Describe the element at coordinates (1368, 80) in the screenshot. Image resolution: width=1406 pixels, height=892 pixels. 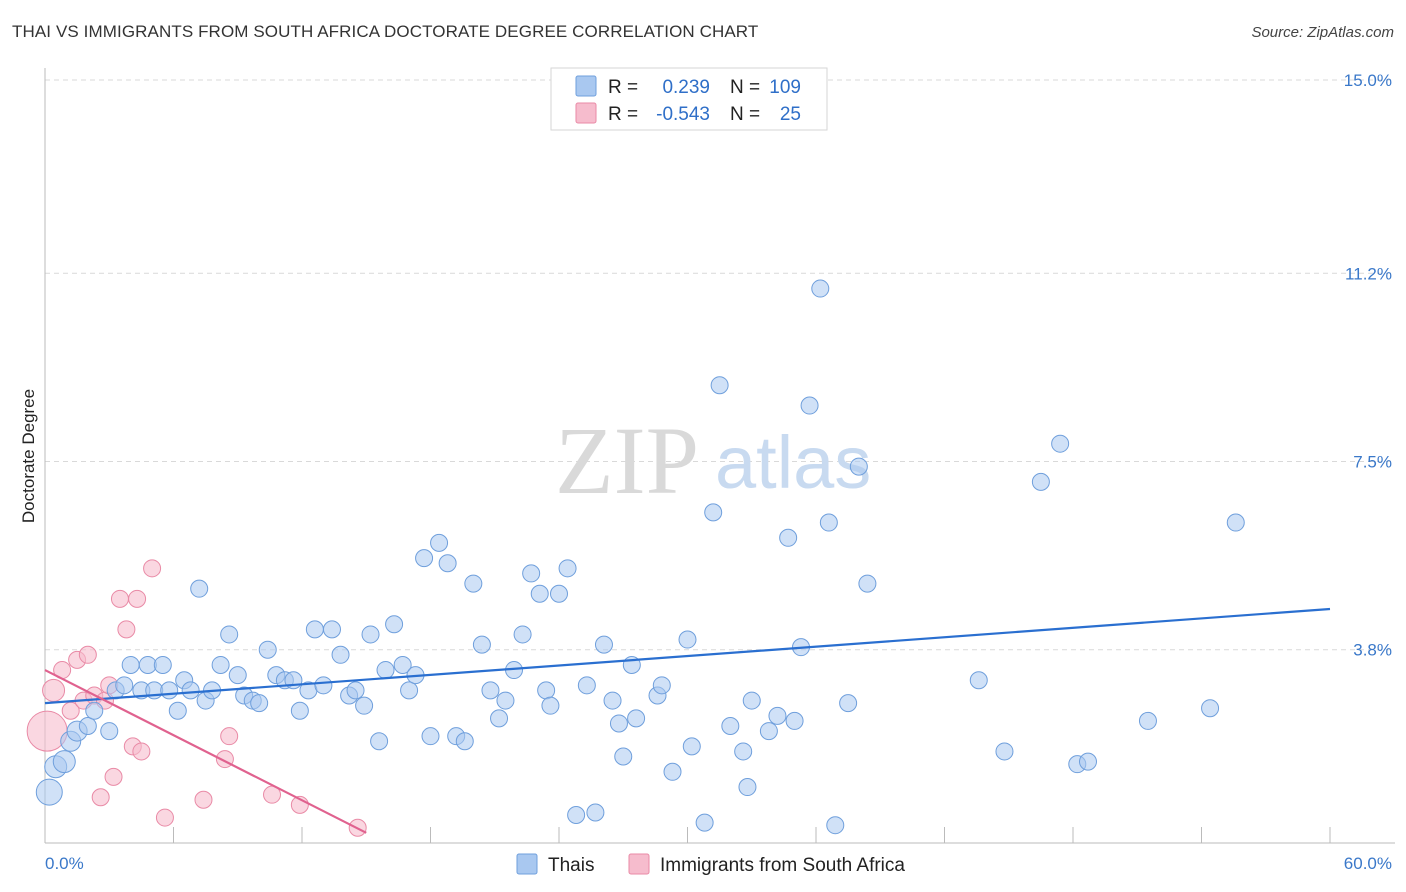
I see `y-tick-label: 15.0%` at that location.